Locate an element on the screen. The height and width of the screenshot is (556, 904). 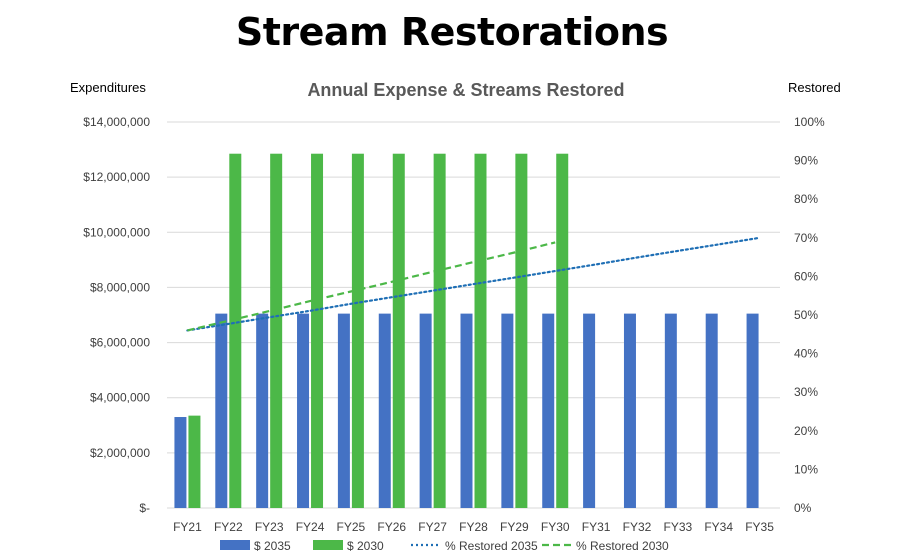
line-restored-2030 is located at coordinates (371, 286).